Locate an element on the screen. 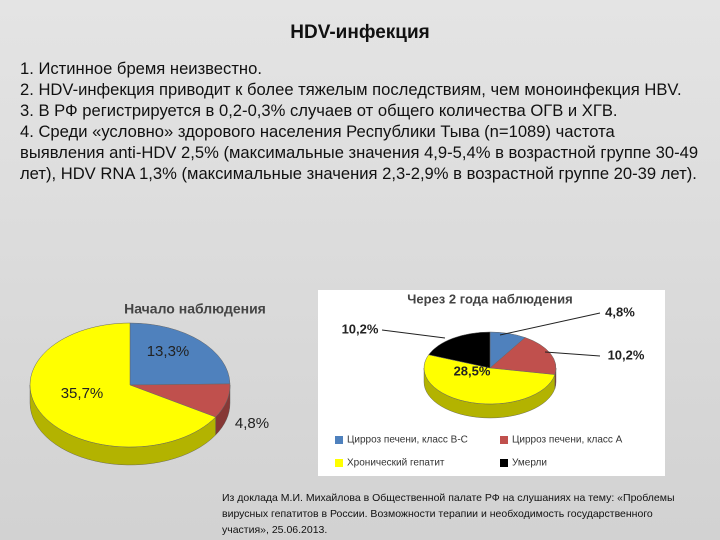  legend-label: Умерли is located at coordinates (529, 463).